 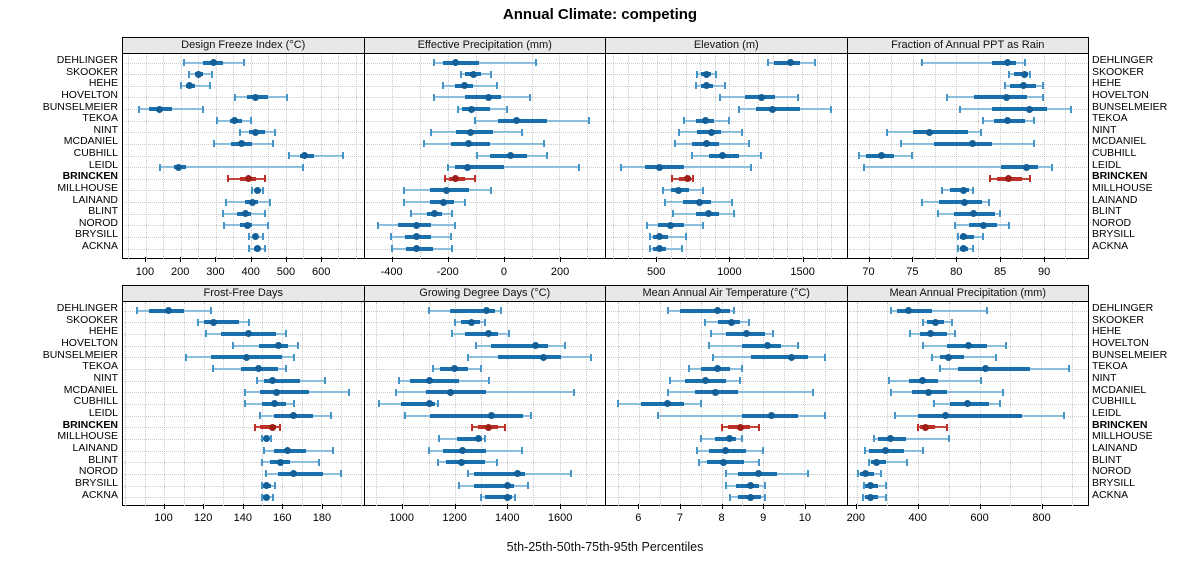 I want to click on x-axis-tick-label: 90, so click(x=1044, y=272).